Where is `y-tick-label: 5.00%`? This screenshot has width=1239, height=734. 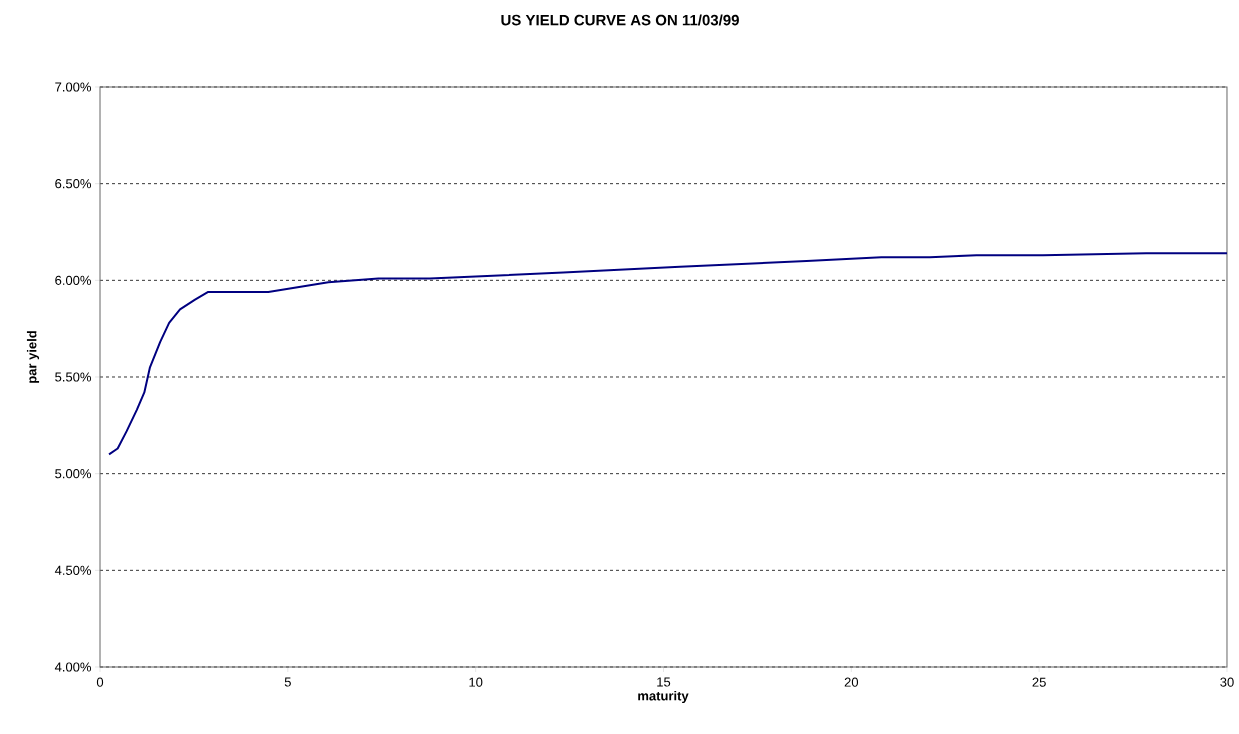 y-tick-label: 5.00% is located at coordinates (73, 474).